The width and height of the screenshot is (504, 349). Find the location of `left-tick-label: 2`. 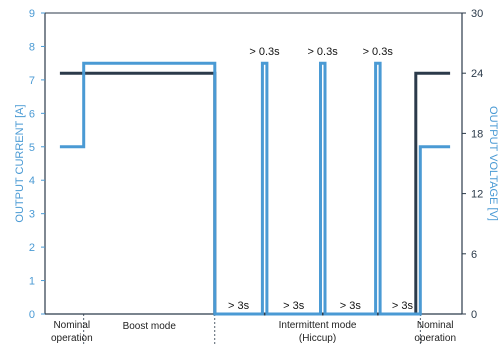

left-tick-label: 2 is located at coordinates (32, 248).